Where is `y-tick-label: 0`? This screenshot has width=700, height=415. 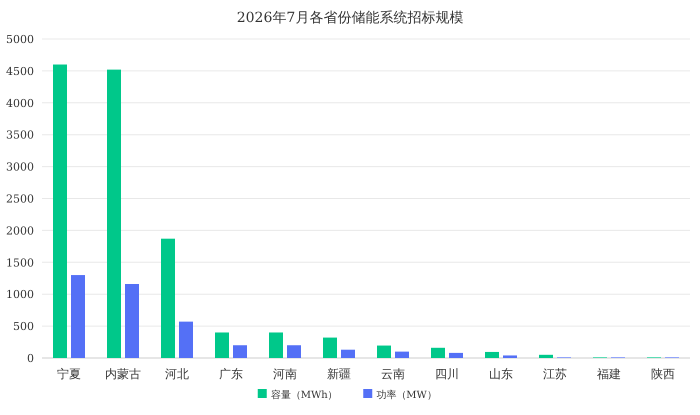
y-tick-label: 0 is located at coordinates (30, 358).